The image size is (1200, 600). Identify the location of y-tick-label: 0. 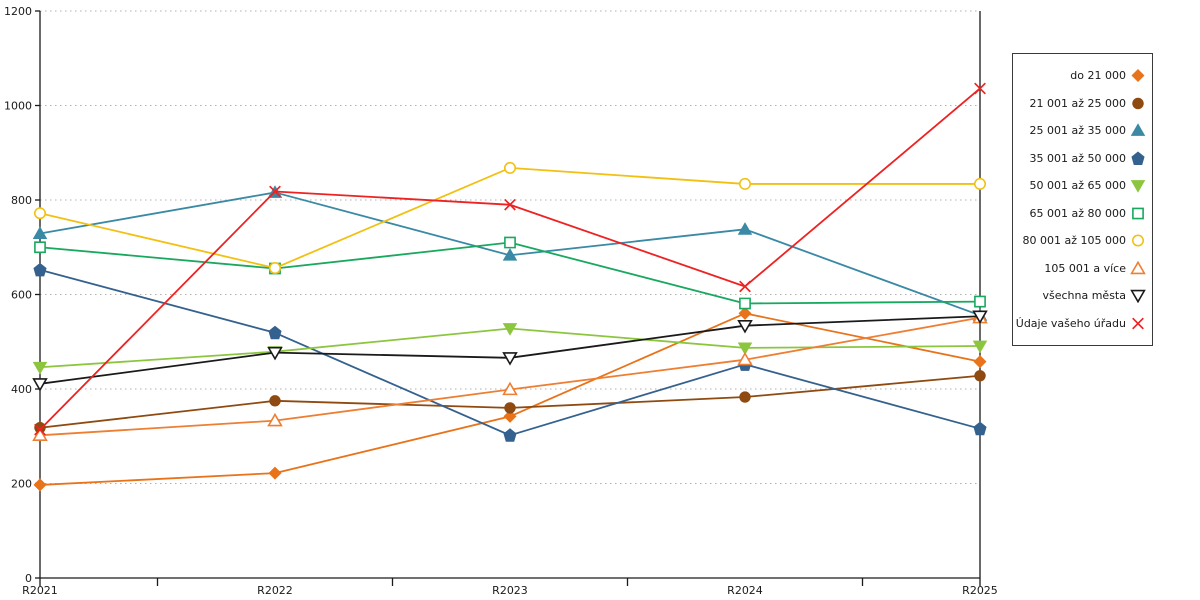
(28, 578).